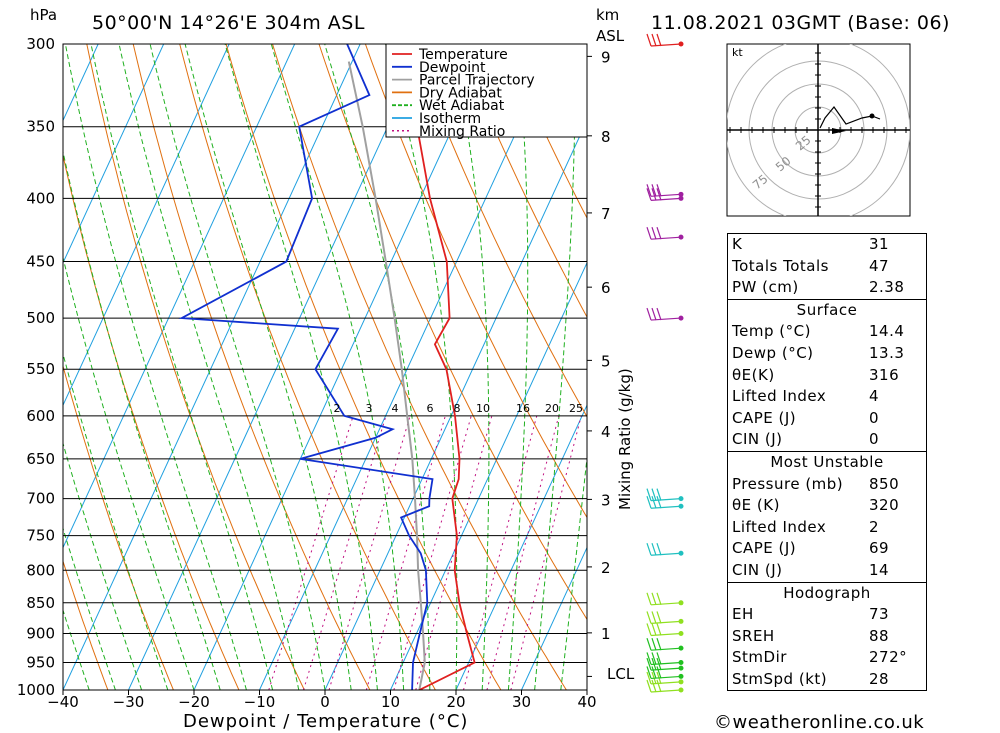 This screenshot has width=1000, height=733. Describe the element at coordinates (460, 93) in the screenshot. I see `legend-entry: Dry Adiabat` at that location.